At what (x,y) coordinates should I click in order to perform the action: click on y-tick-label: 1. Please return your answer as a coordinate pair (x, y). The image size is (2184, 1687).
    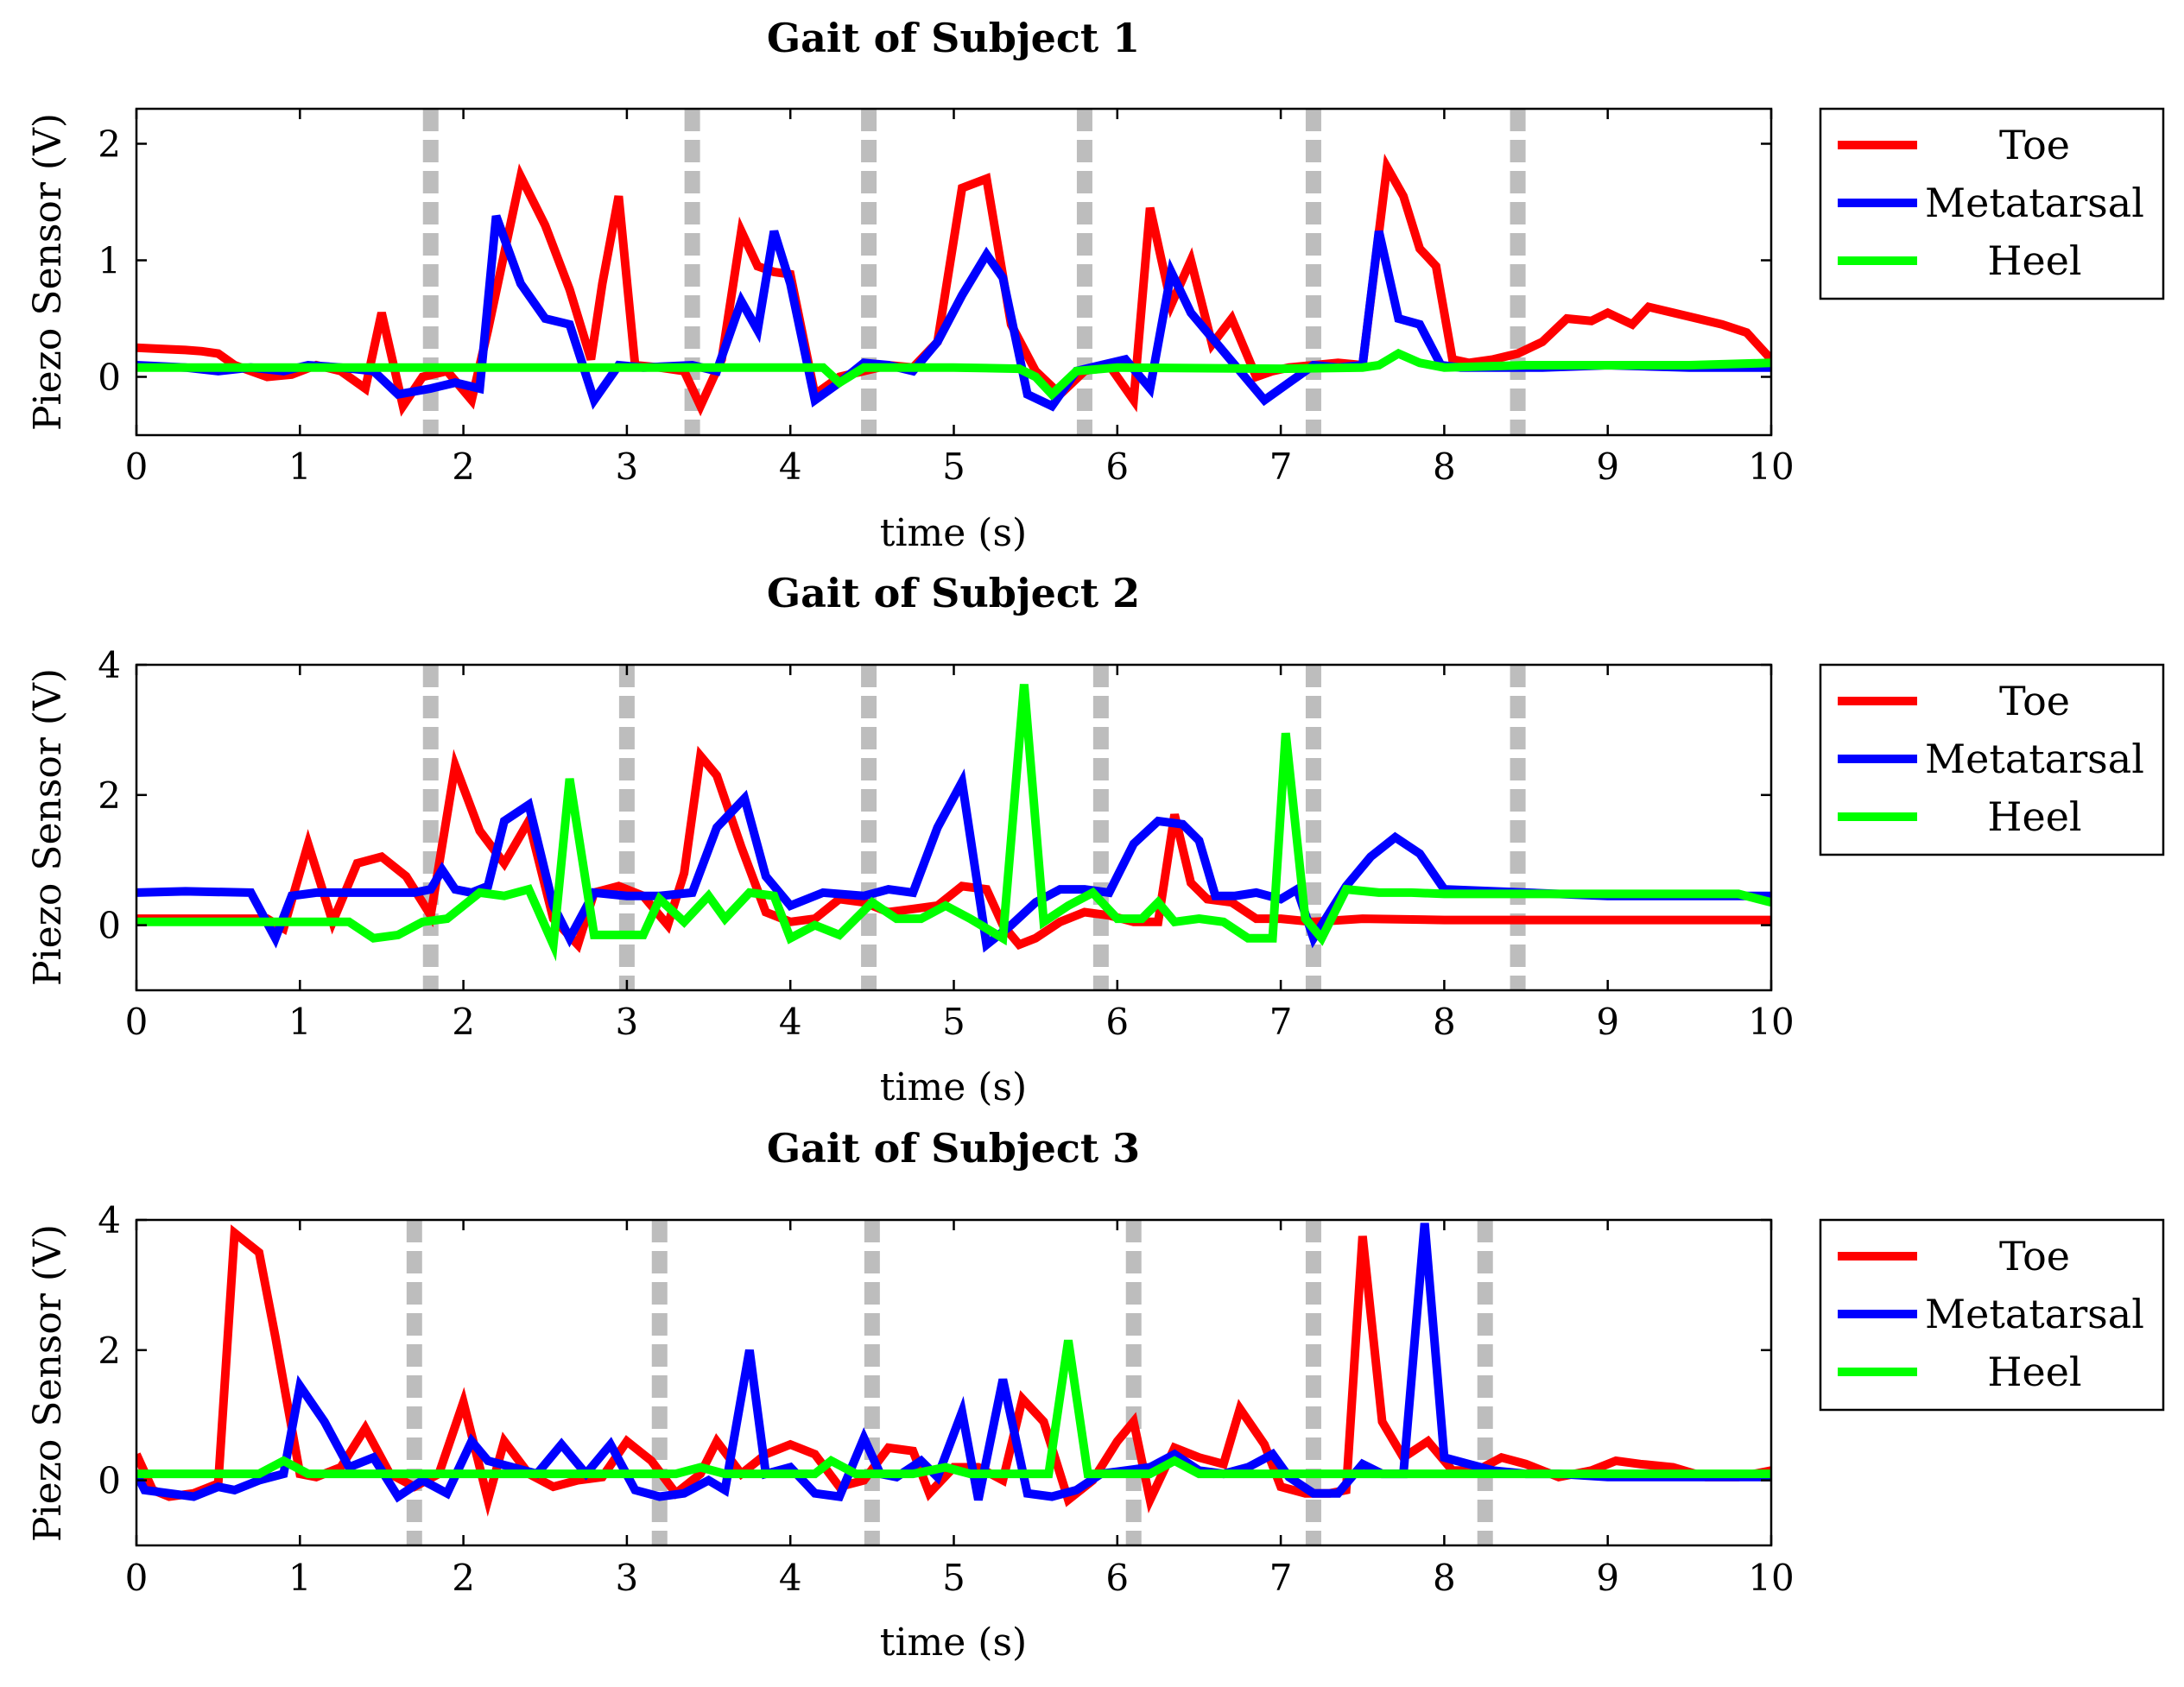
    Looking at the image, I should click on (109, 261).